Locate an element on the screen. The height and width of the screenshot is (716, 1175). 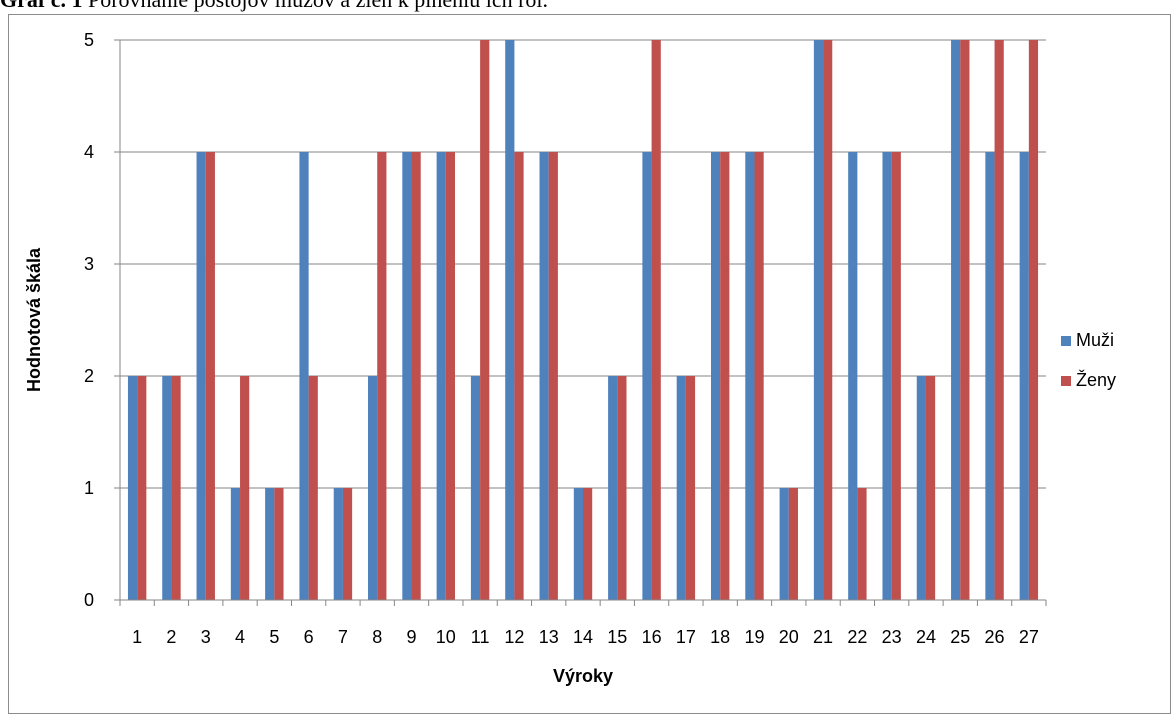
x-tick-label: 23 is located at coordinates (892, 637).